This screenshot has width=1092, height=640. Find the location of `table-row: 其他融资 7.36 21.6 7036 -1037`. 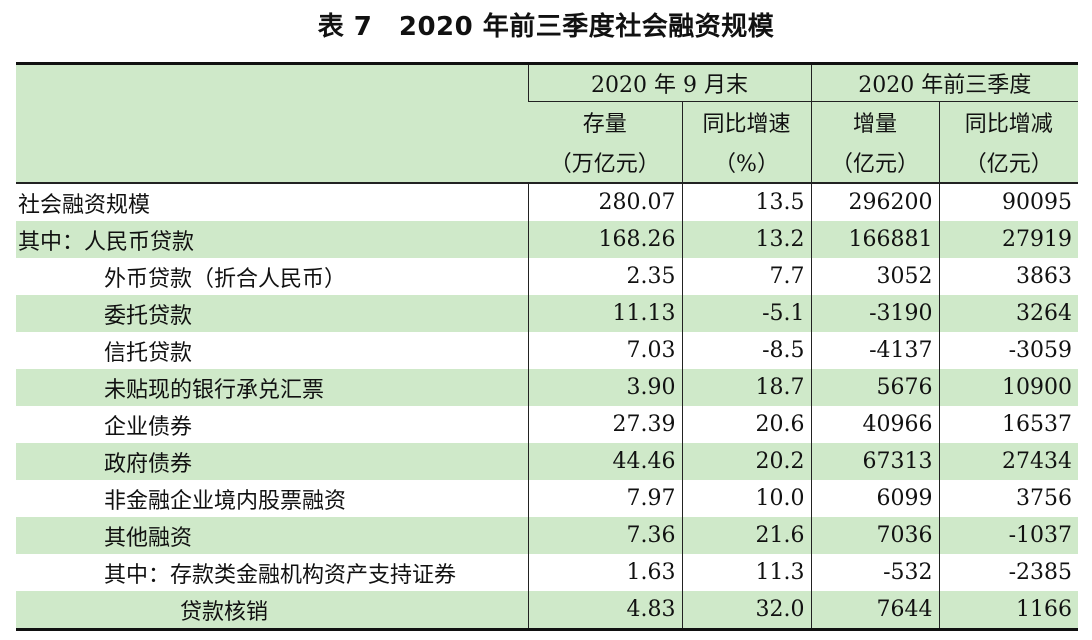

table-row: 其他融资 7.36 21.6 7036 -1037 is located at coordinates (547, 535).